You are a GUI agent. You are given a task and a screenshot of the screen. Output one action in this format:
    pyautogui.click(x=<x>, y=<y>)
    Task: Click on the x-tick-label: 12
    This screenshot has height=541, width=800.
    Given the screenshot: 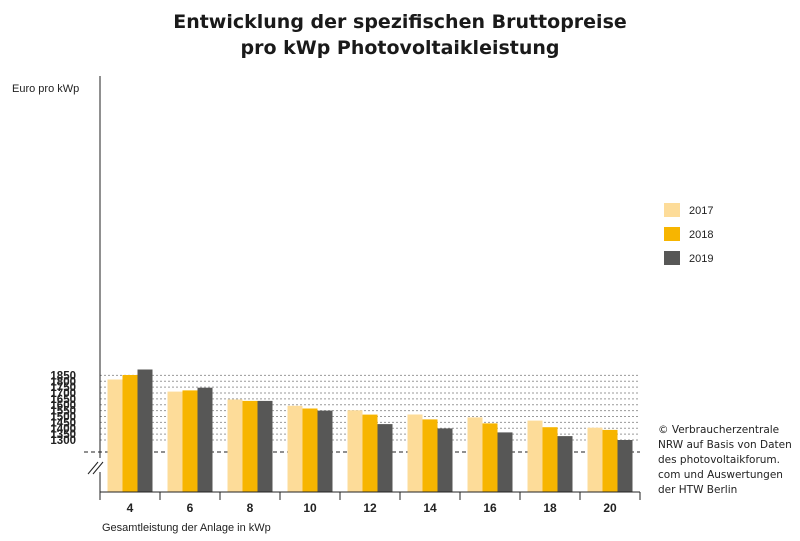 What is the action you would take?
    pyautogui.click(x=370, y=508)
    